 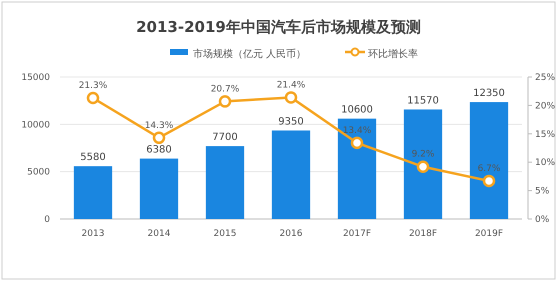 What do you see at coordinates (35, 78) in the screenshot?
I see `y-tick-label: 15000` at bounding box center [35, 78].